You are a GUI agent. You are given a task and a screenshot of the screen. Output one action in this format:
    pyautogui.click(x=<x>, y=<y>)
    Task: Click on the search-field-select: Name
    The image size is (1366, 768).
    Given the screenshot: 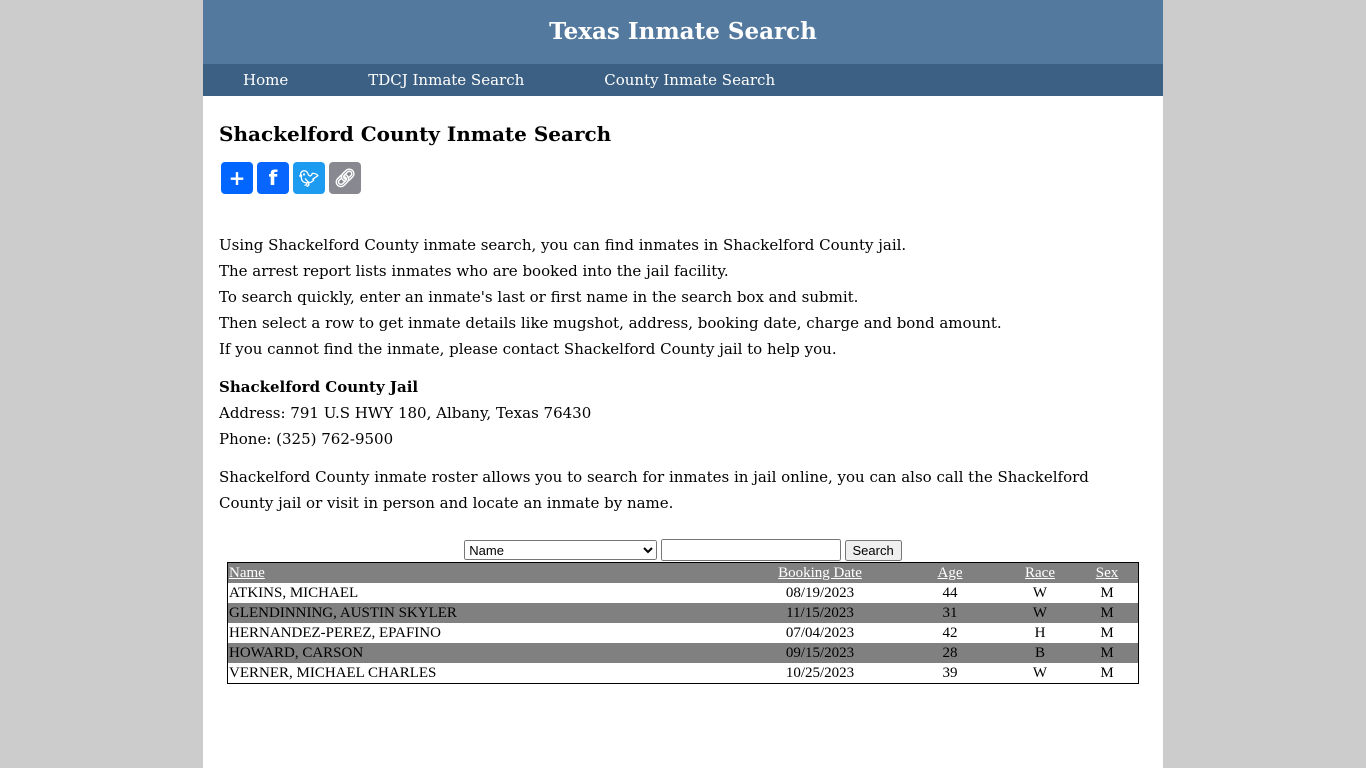 What is the action you would take?
    pyautogui.click(x=561, y=550)
    